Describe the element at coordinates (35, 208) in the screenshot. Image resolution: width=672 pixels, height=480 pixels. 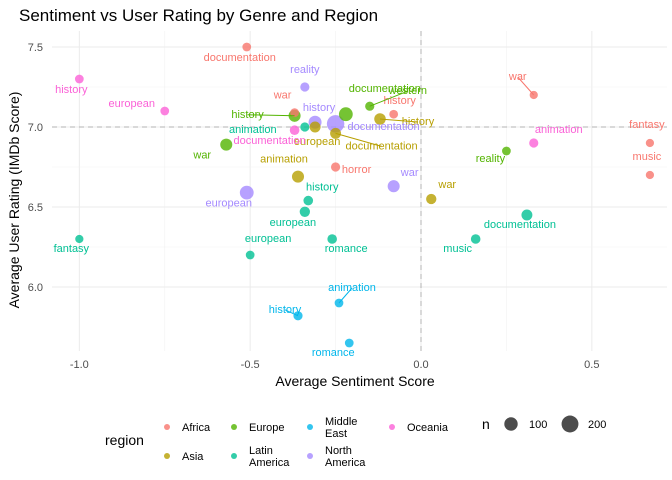
I see `y-tick-label: 6.5` at that location.